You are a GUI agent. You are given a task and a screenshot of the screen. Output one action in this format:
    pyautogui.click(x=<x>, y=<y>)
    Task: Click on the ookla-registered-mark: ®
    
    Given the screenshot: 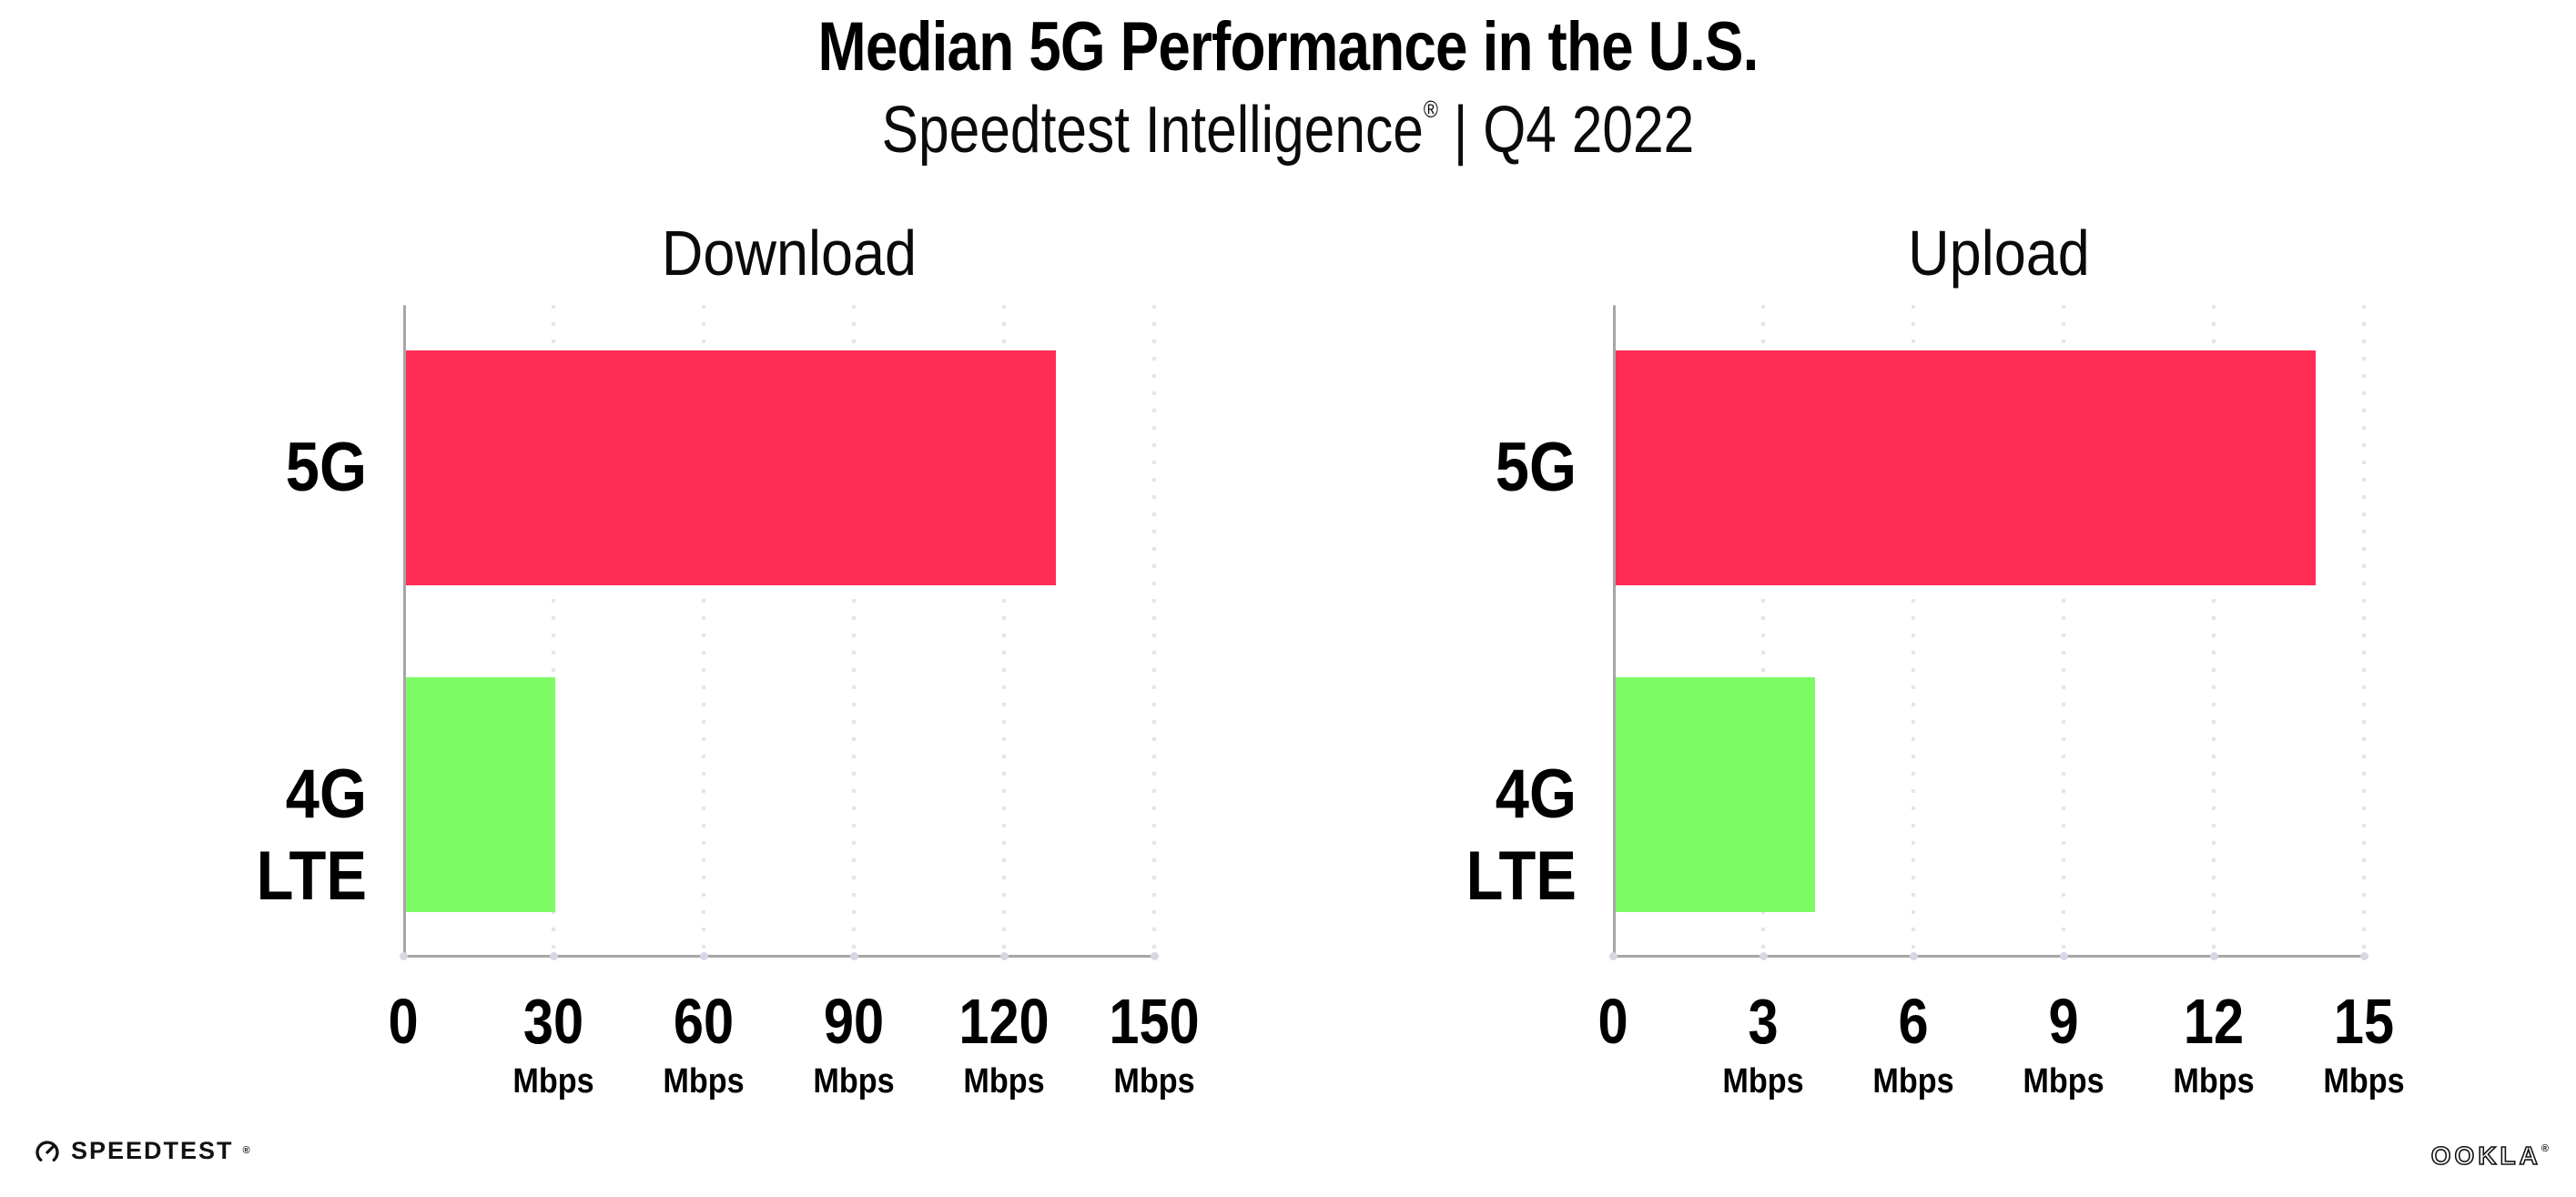 What is the action you would take?
    pyautogui.click(x=2545, y=1149)
    